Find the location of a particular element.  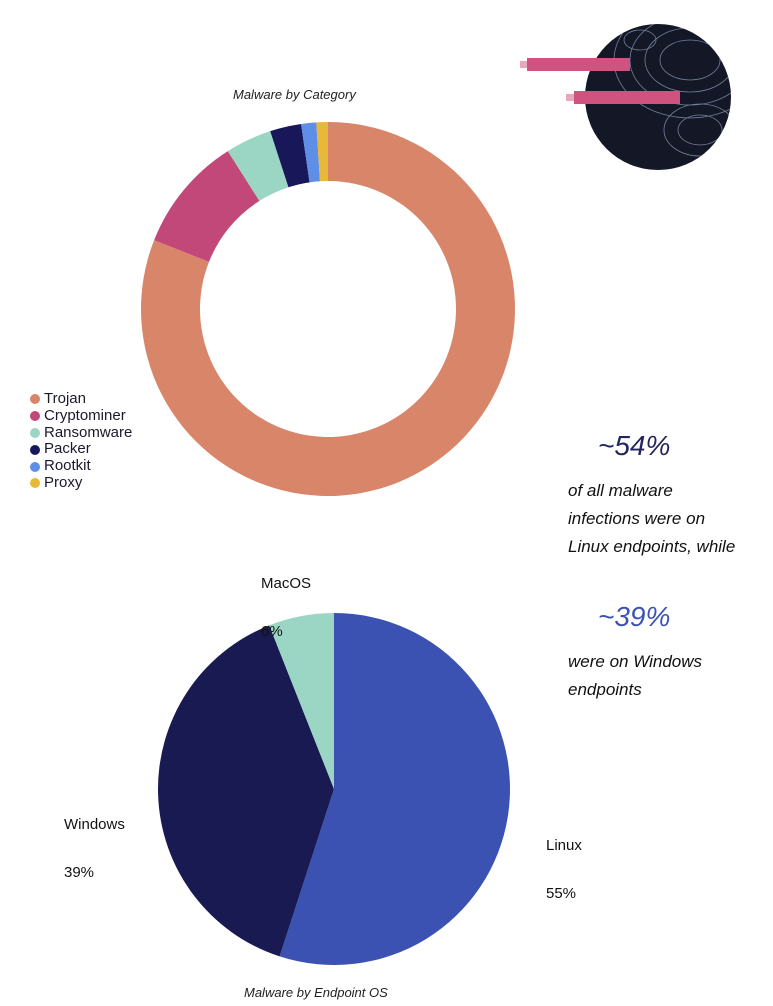

stat-line: infections were on is located at coordinates (637, 518).